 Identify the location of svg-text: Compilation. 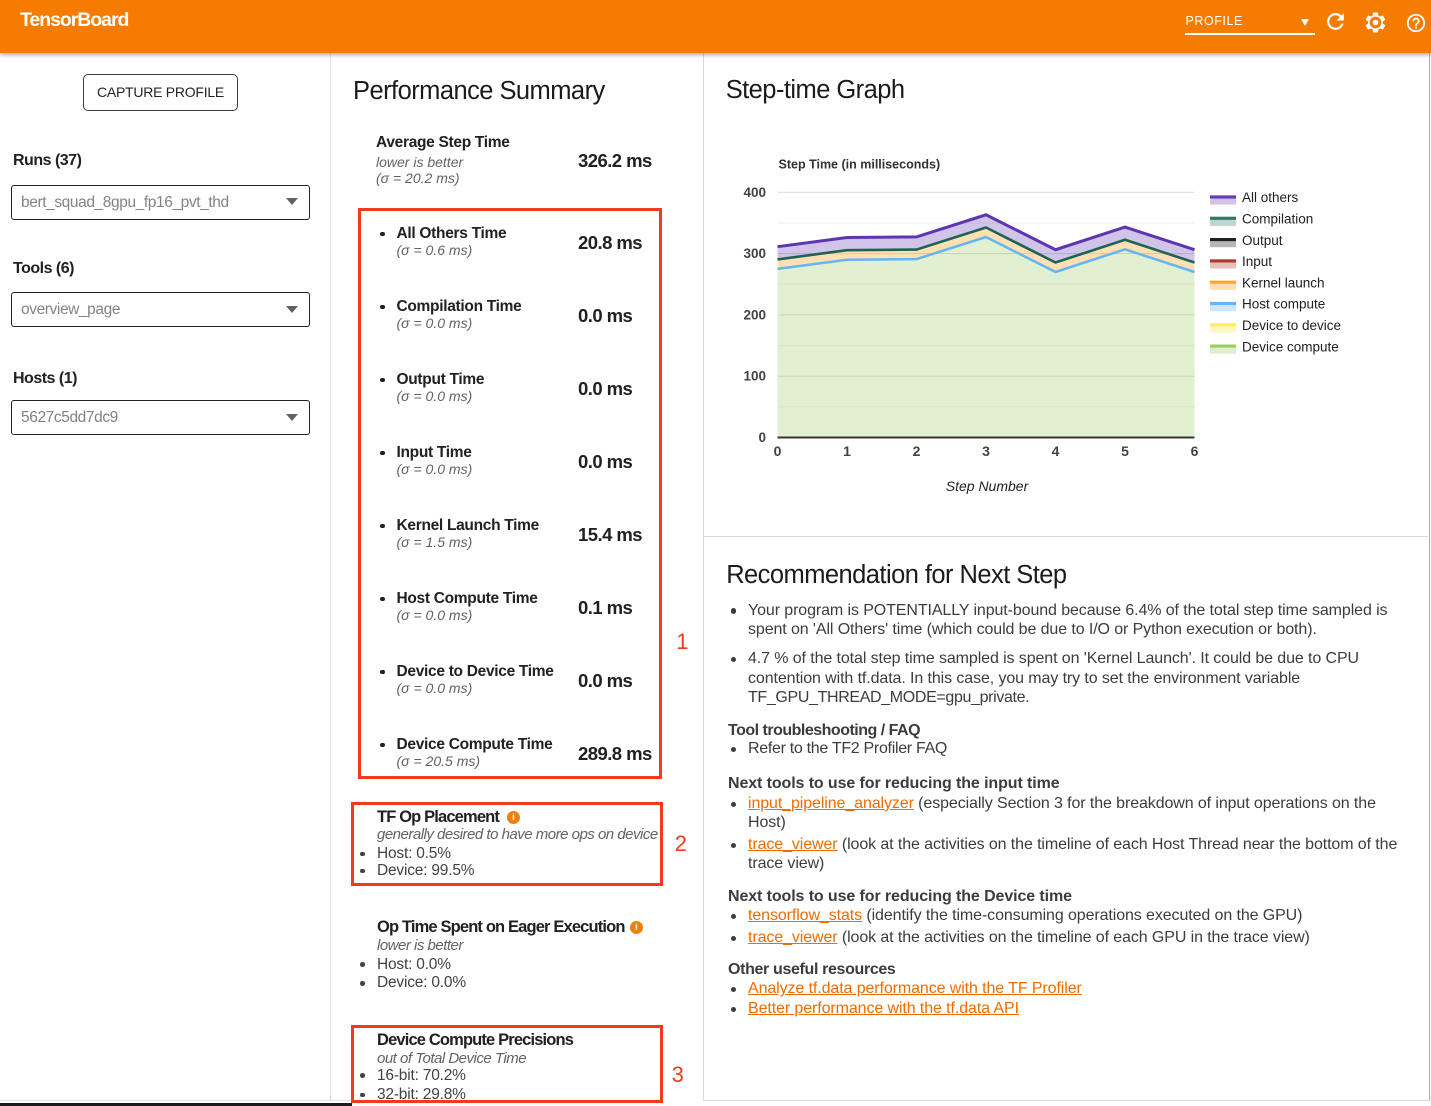
(1277, 219).